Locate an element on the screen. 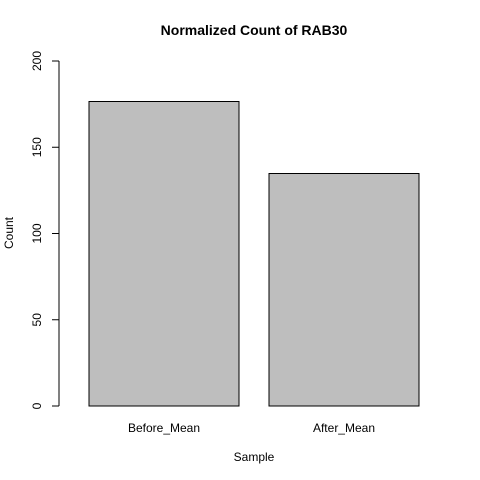  x-tick-label: After_Mean is located at coordinates (344, 428).